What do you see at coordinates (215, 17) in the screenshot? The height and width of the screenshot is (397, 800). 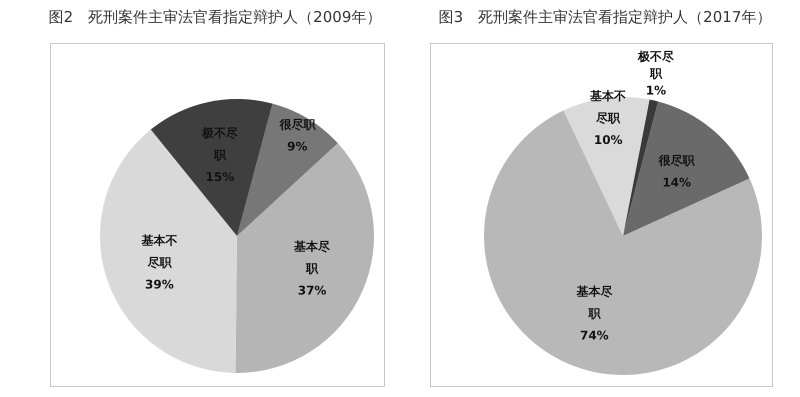 I see `chart-title: 图2 死刑案件主审法官看指定辩护人（2009年）` at bounding box center [215, 17].